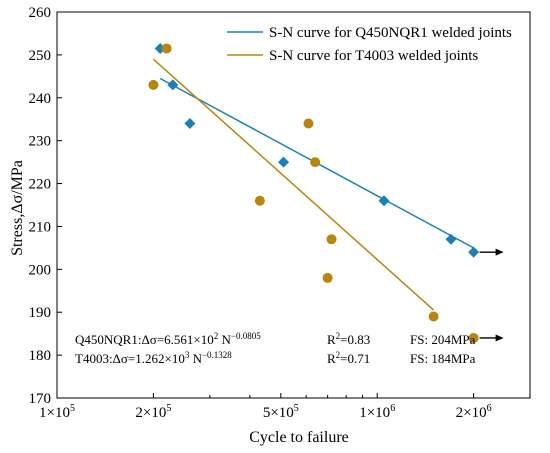  I want to click on legend-label-series-1: S-N curve for Q450NQR1 welded joints, so click(390, 33).